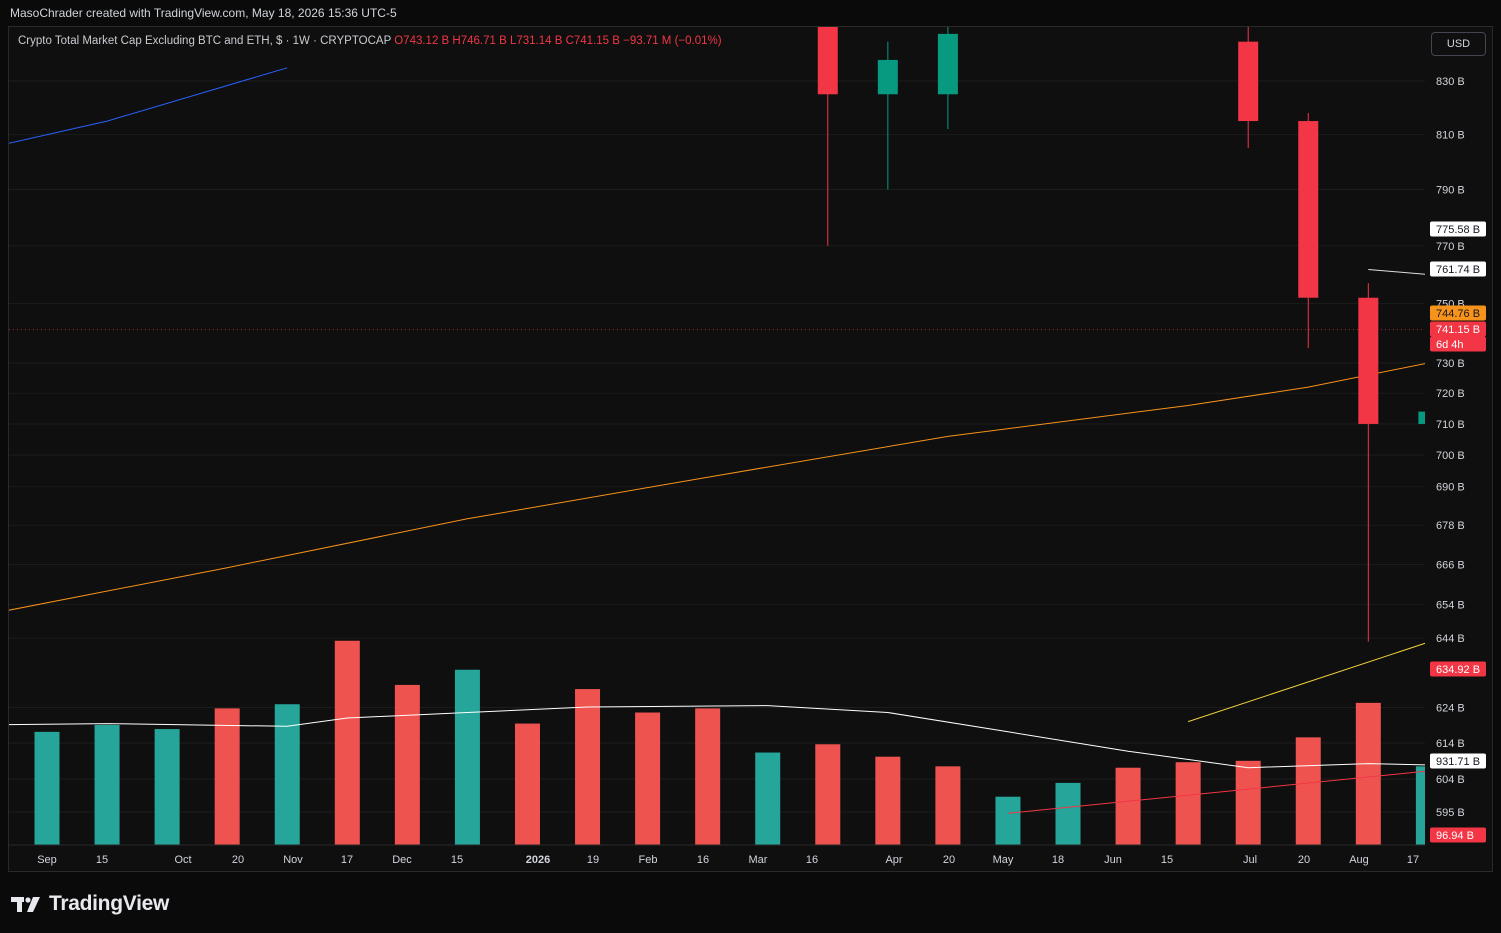  Describe the element at coordinates (1450, 247) in the screenshot. I see `y-axis-tick-label: 770 B` at that location.